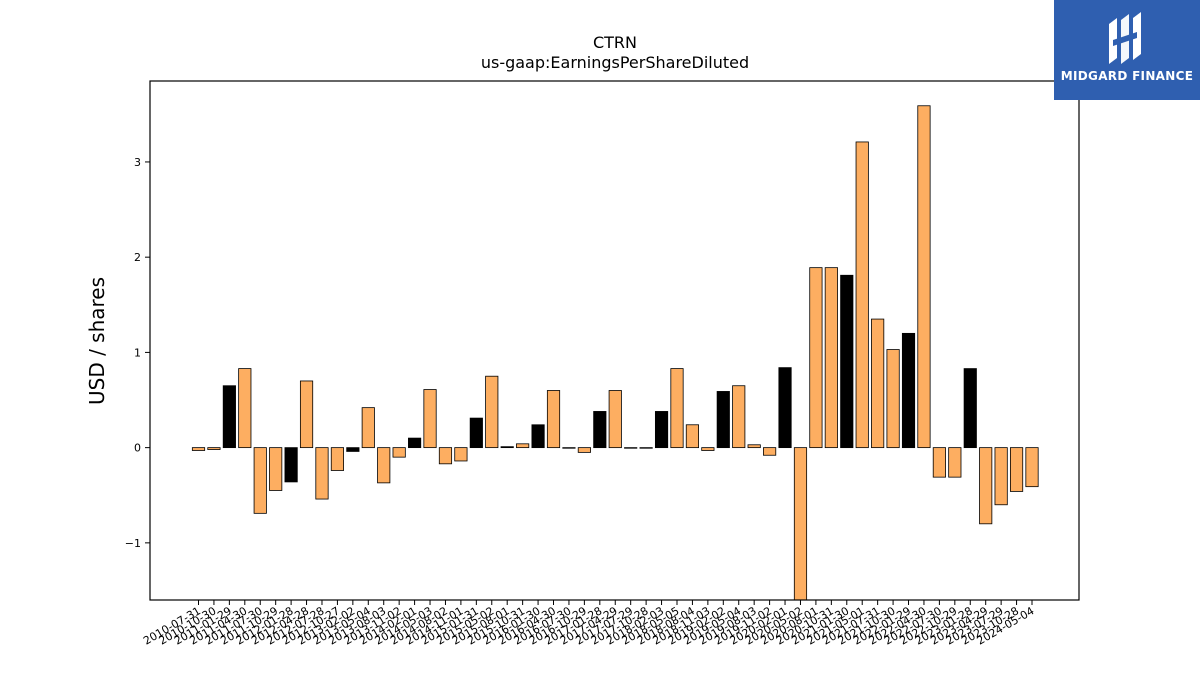 The width and height of the screenshot is (1200, 675). What do you see at coordinates (137, 257) in the screenshot?
I see `y-tick-label: 2` at bounding box center [137, 257].